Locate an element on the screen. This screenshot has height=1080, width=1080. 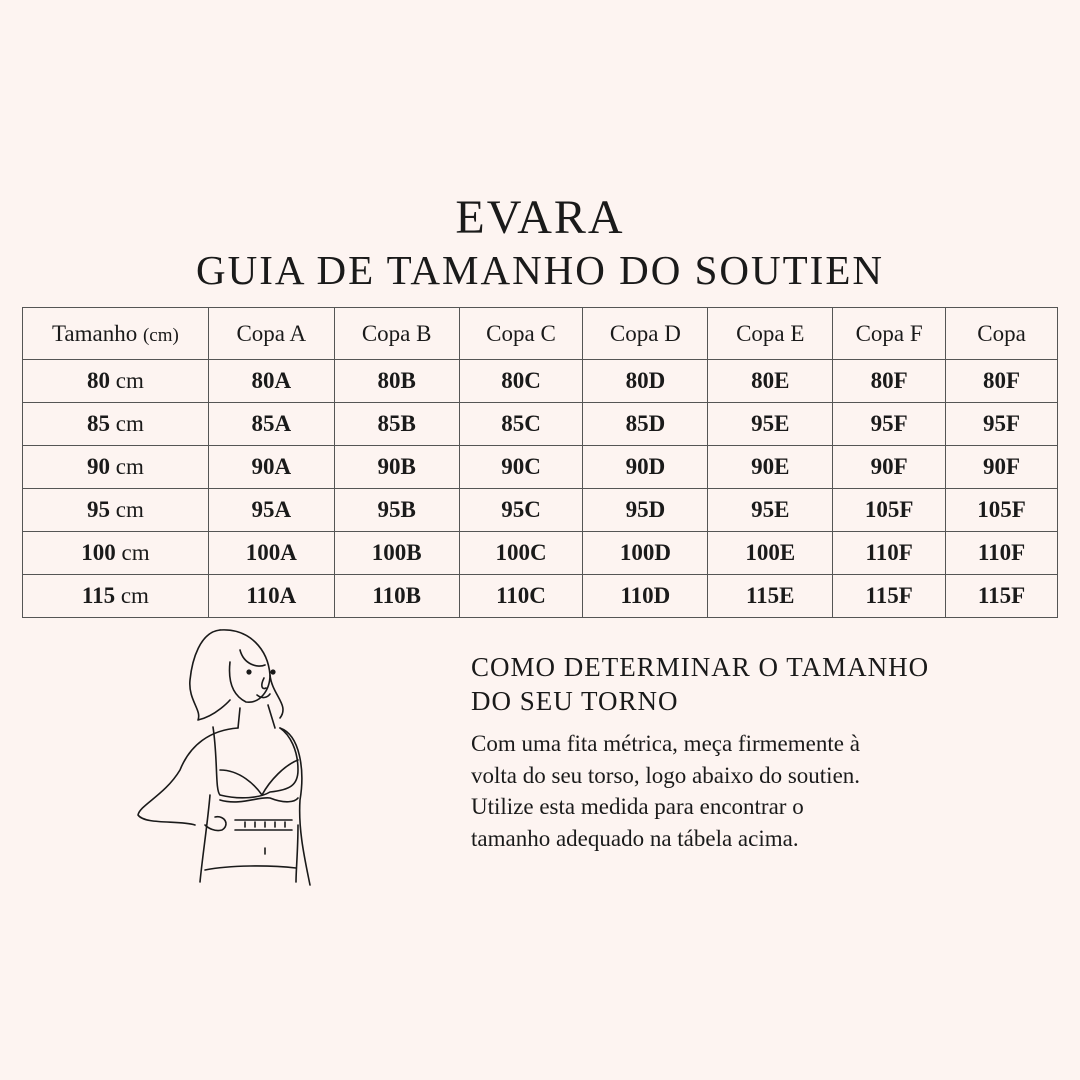
size-cell: 80E is located at coordinates (770, 381).